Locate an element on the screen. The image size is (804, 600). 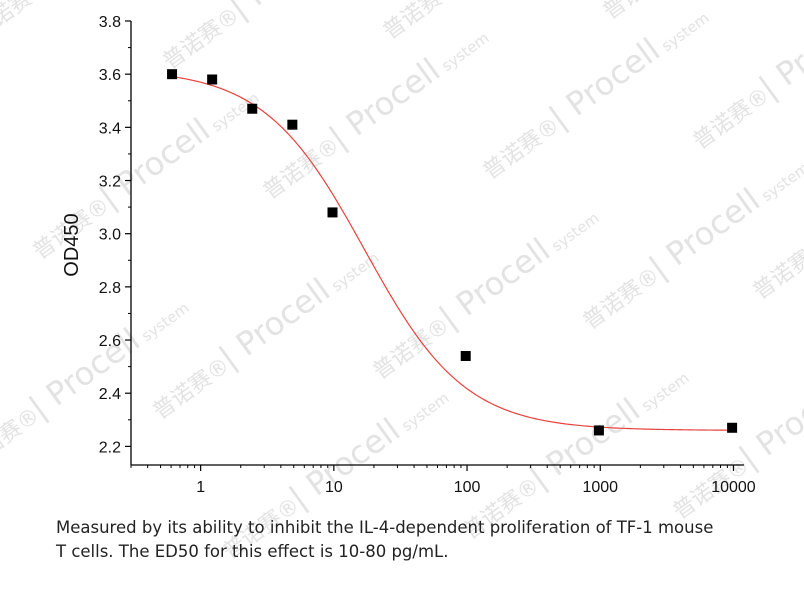
x-tick-label: 10000 is located at coordinates (733, 487).